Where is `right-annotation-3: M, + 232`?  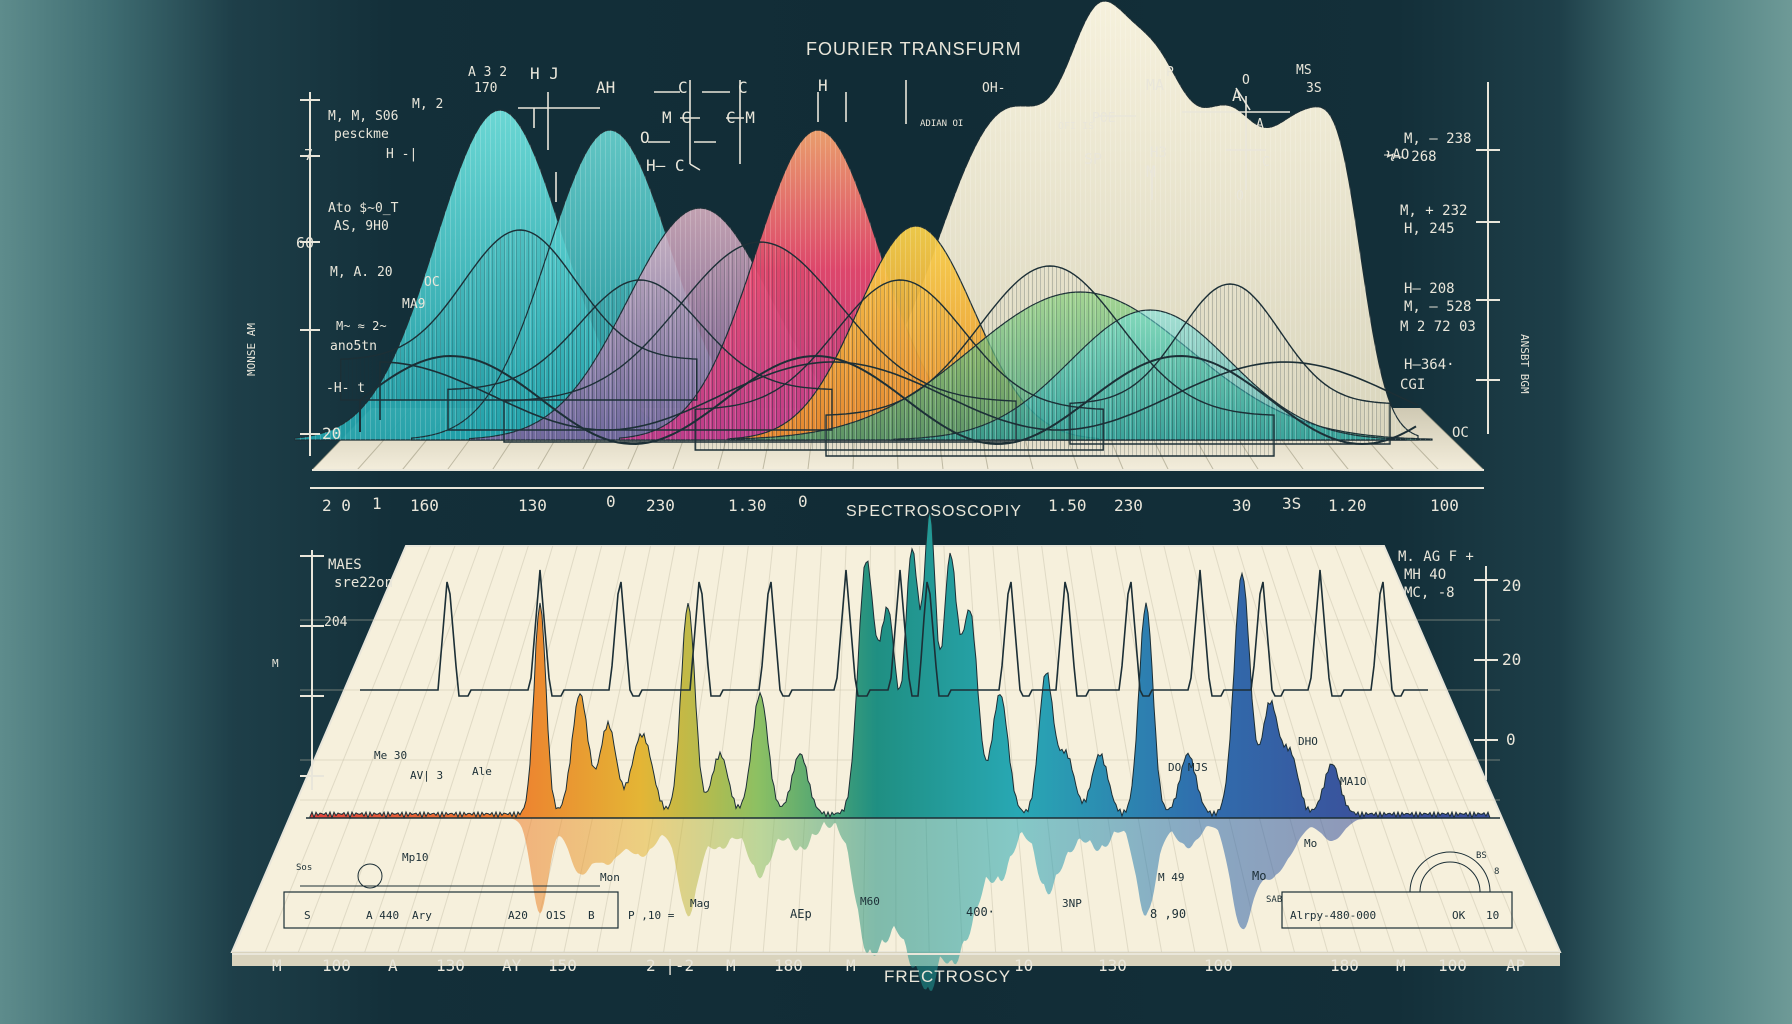 right-annotation-3: M, + 232 is located at coordinates (1434, 211).